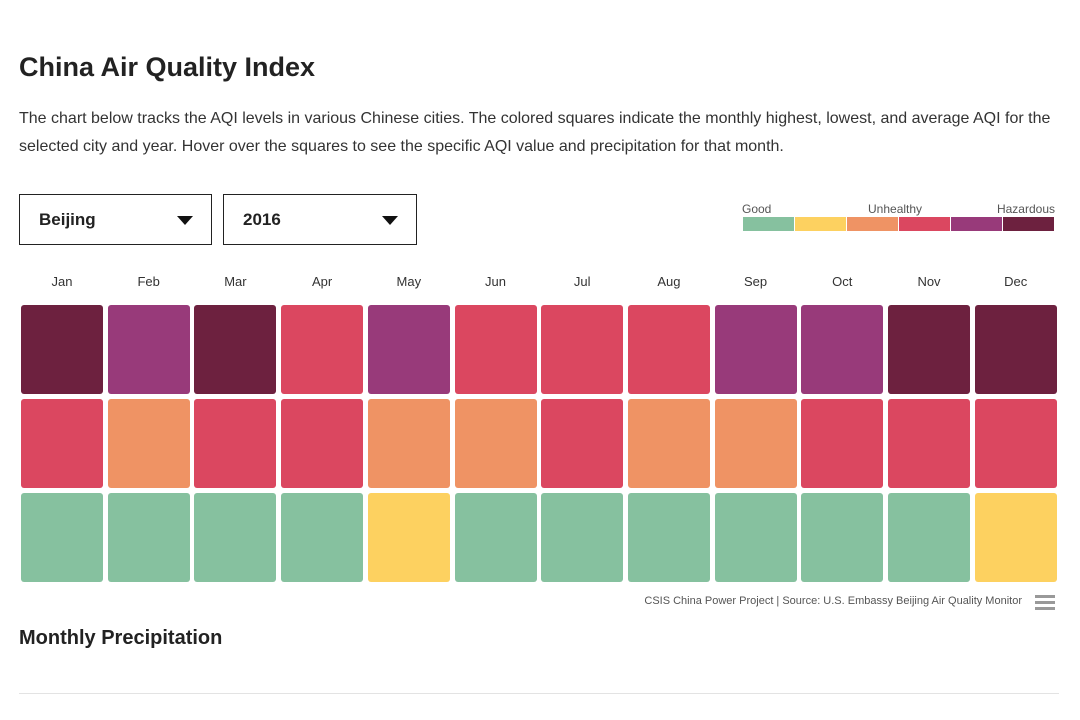 This screenshot has width=1080, height=720. Describe the element at coordinates (669, 281) in the screenshot. I see `month-label: Aug` at that location.